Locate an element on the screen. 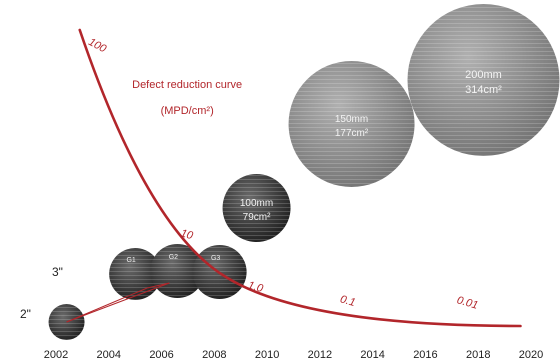  wafer-size-label: G2 is located at coordinates (173, 257).